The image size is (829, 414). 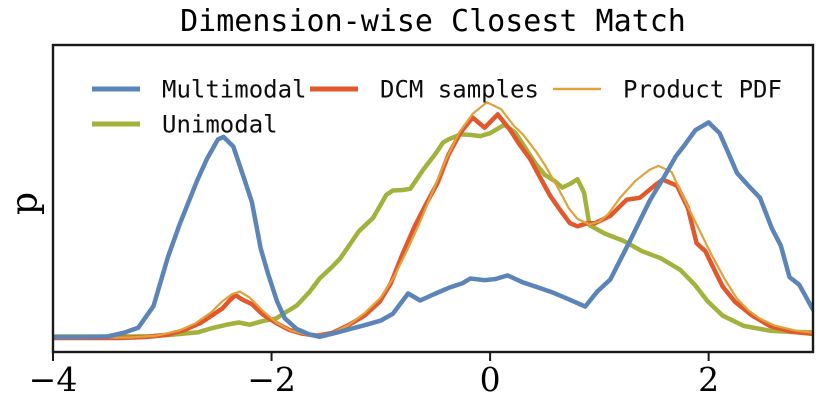 What do you see at coordinates (433, 21) in the screenshot?
I see `chart-title: Dimension-wise Closest Match` at bounding box center [433, 21].